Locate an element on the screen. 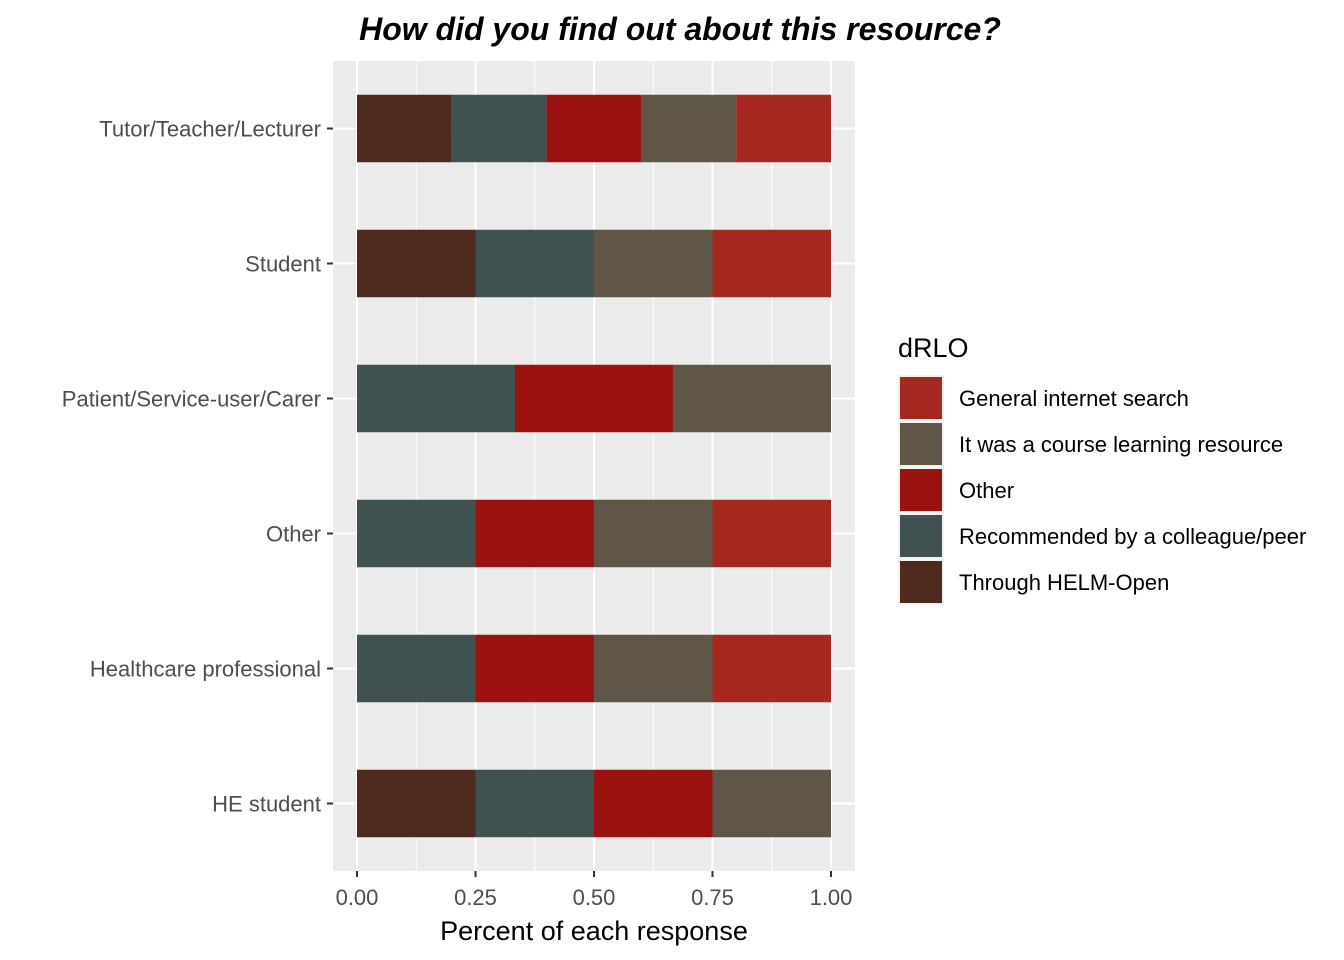 This screenshot has height=960, width=1344. y-tick-label: Healthcare professional is located at coordinates (205, 669).